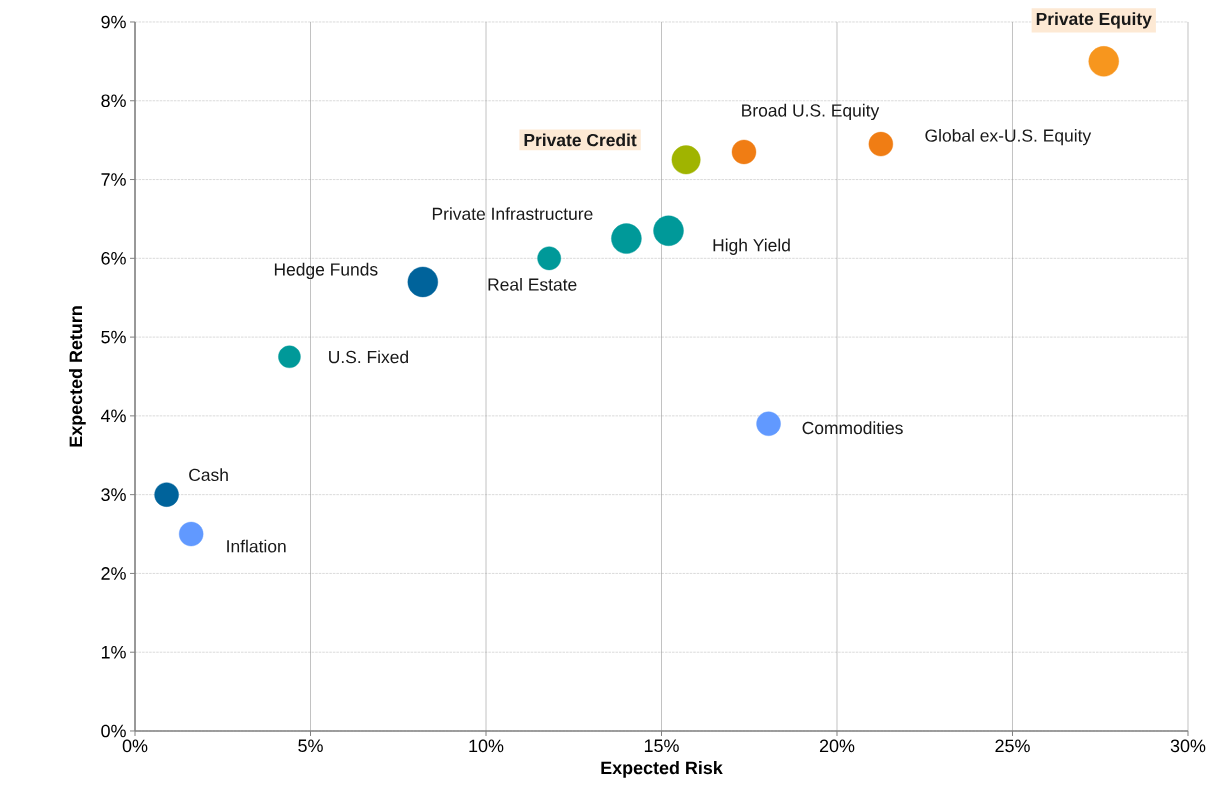 This screenshot has width=1232, height=809. What do you see at coordinates (113, 573) in the screenshot?
I see `y-tick-label: 2%` at bounding box center [113, 573].